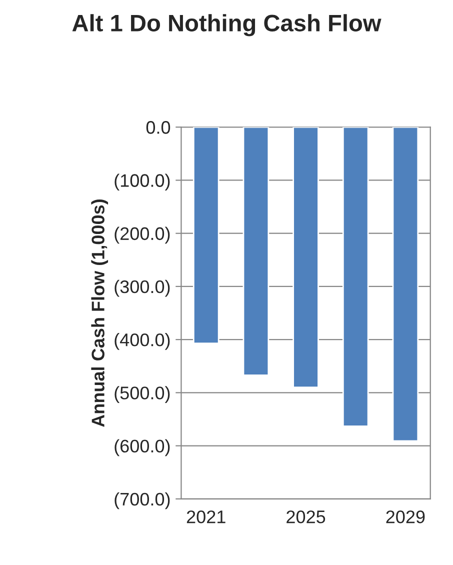 This screenshot has height=565, width=453. What do you see at coordinates (99, 313) in the screenshot?
I see `y-axis-title: Annual Cash Flow (1,000s)` at bounding box center [99, 313].